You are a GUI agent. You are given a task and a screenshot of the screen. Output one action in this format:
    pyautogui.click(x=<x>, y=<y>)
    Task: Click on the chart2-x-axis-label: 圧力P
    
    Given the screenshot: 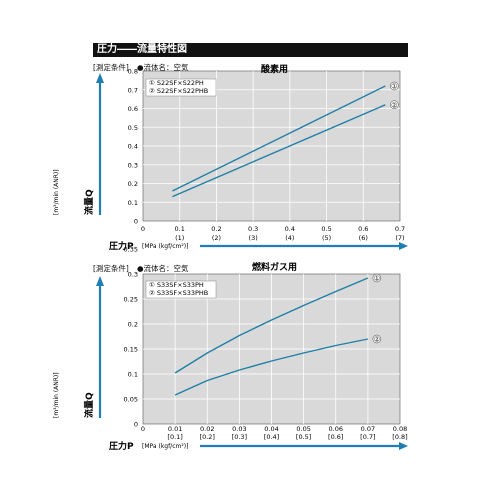 What is the action you would take?
    pyautogui.click(x=121, y=446)
    